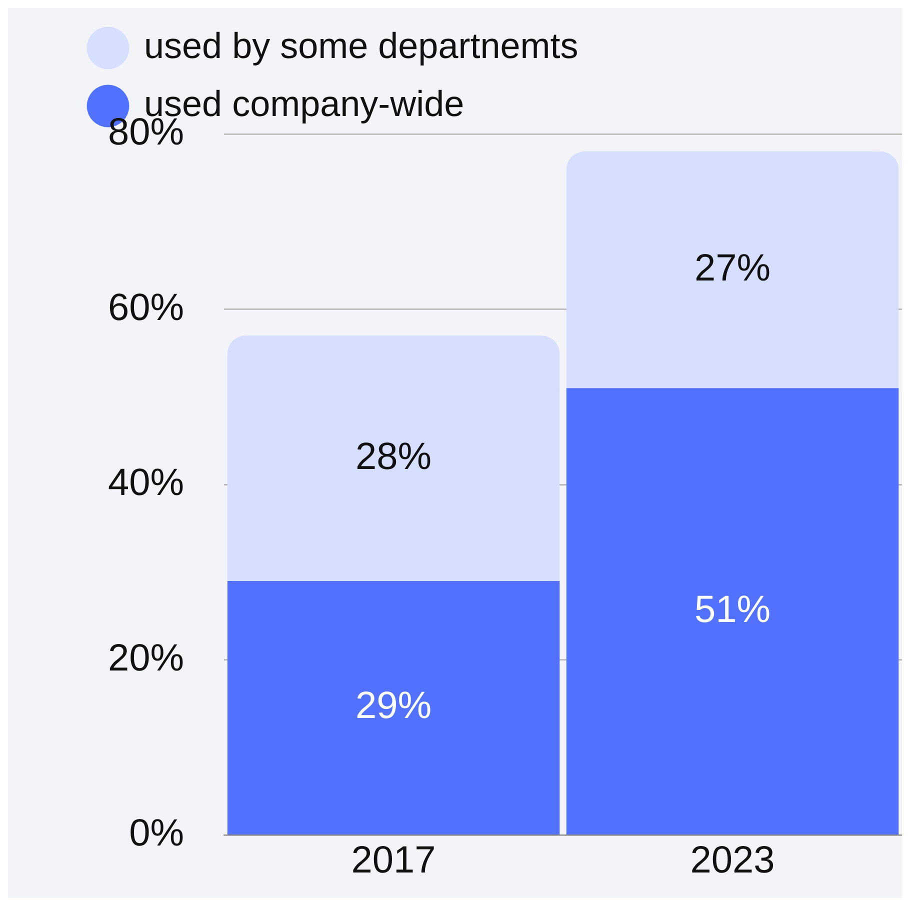 This screenshot has width=910, height=906. I want to click on data-label: 29%, so click(394, 706).